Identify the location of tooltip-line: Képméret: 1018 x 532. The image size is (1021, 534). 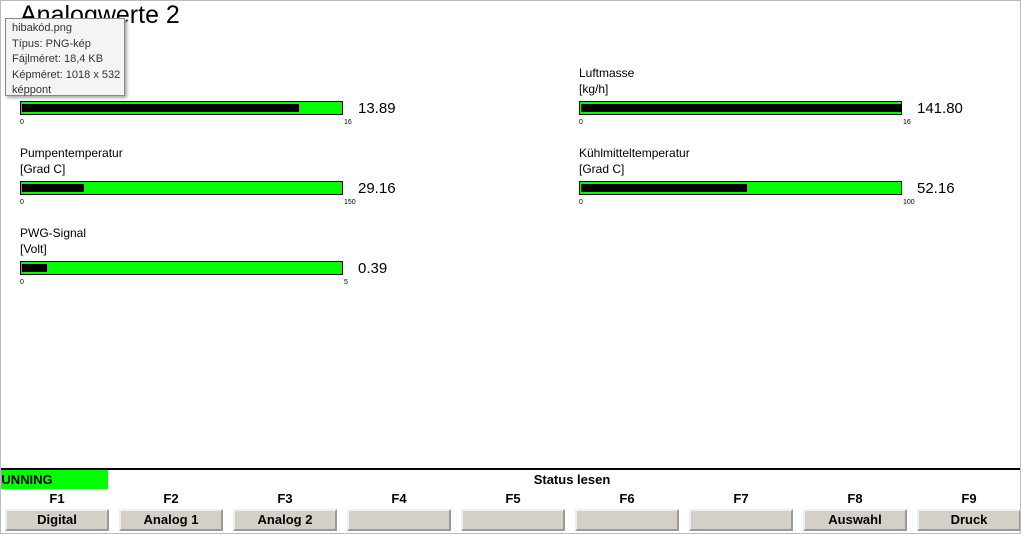
(66, 74).